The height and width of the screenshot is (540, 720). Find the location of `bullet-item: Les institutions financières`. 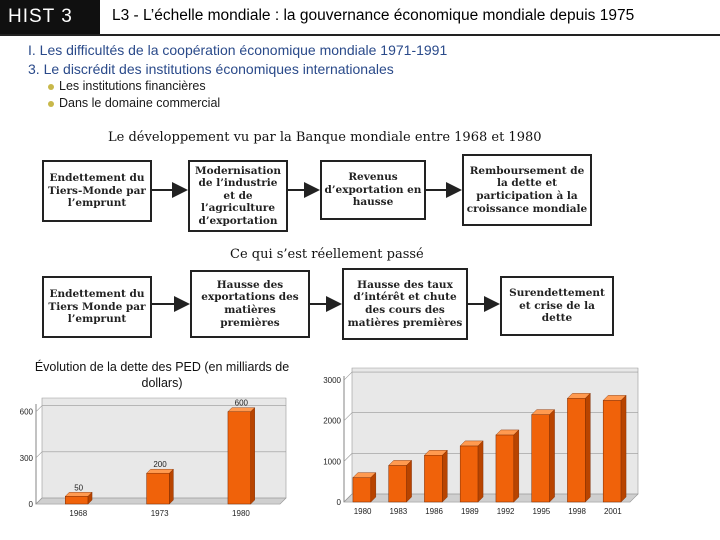

bullet-item: Les institutions financières is located at coordinates (127, 86).